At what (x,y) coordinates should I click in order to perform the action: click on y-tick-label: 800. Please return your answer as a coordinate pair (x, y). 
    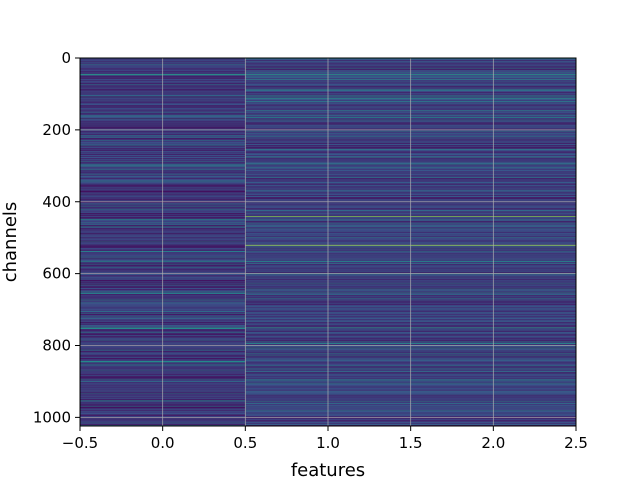
    Looking at the image, I should click on (56, 346).